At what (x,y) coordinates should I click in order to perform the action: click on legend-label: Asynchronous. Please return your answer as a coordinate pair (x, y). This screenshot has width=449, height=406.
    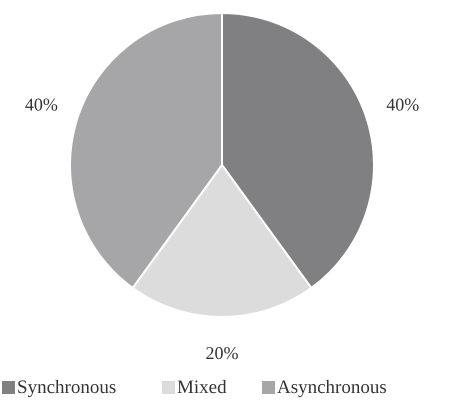
    Looking at the image, I should click on (332, 387).